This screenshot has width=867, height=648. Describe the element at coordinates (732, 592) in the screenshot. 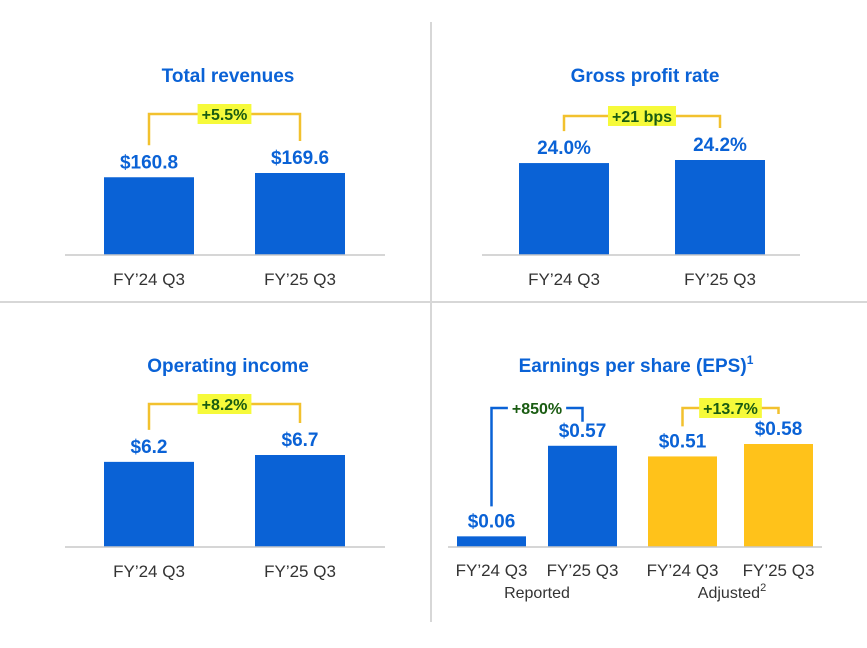

I see `group-label-adjusted: Adjusted2` at that location.